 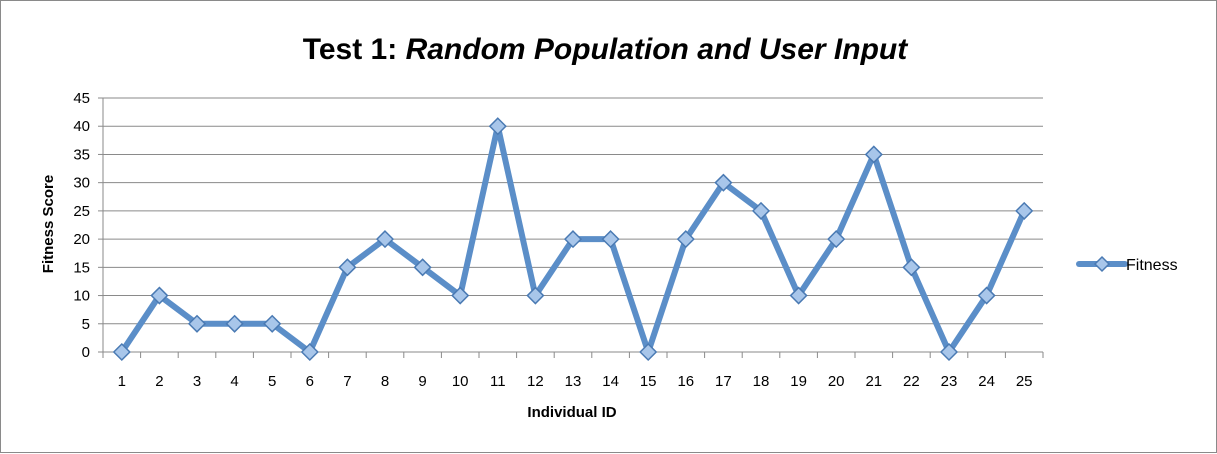 I want to click on x-tick-label: 11, so click(x=498, y=381).